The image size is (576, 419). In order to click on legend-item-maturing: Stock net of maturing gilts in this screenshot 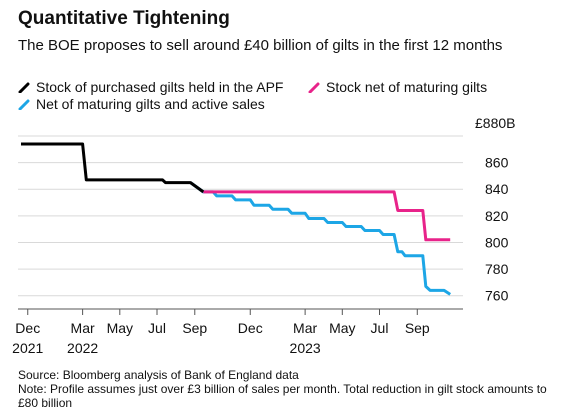, I will do `click(397, 87)`.